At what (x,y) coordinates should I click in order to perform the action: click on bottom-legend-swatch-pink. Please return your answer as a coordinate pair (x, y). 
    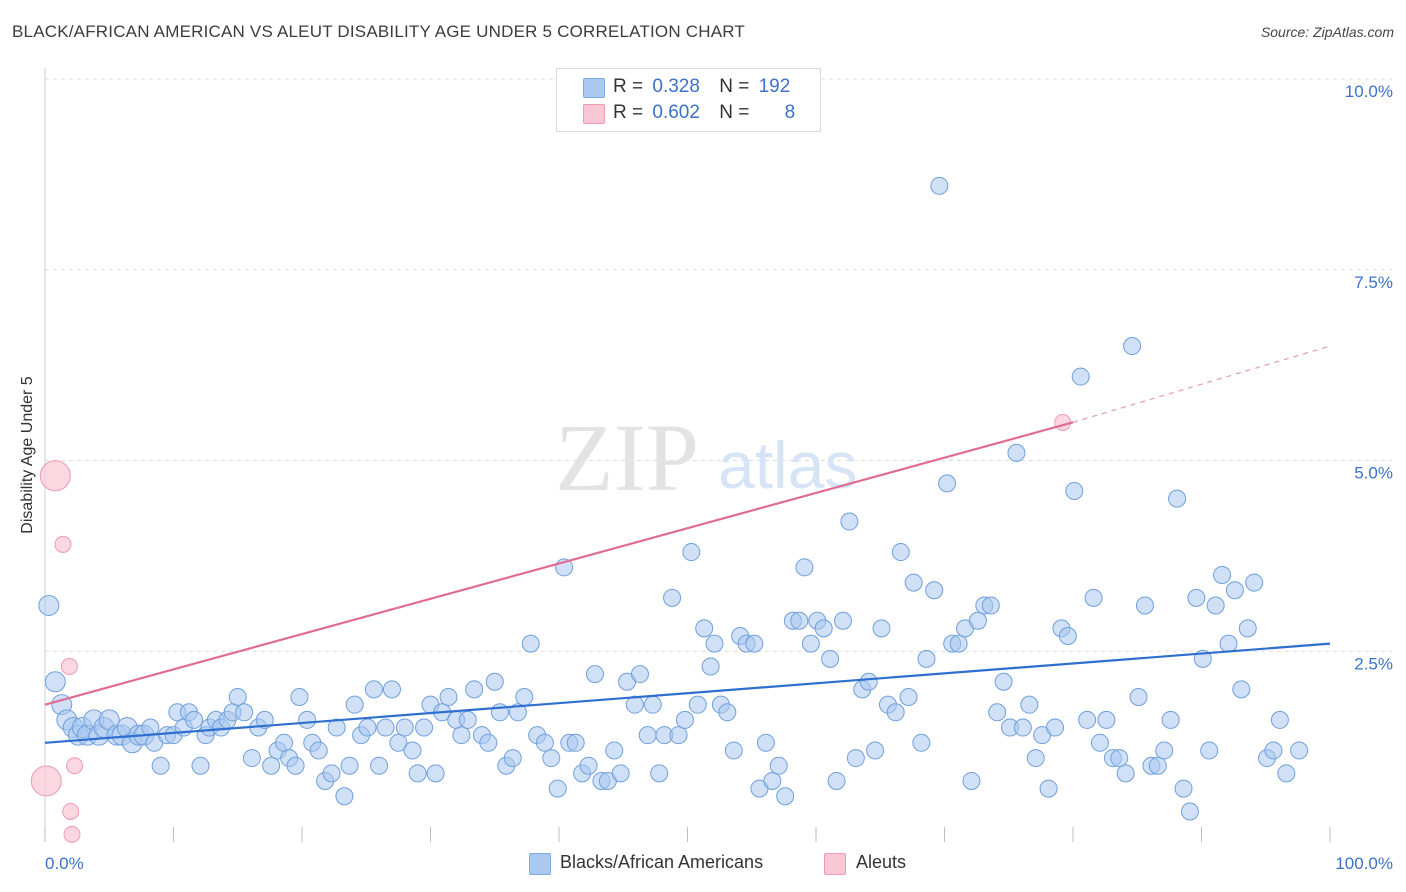
    Looking at the image, I should click on (835, 864).